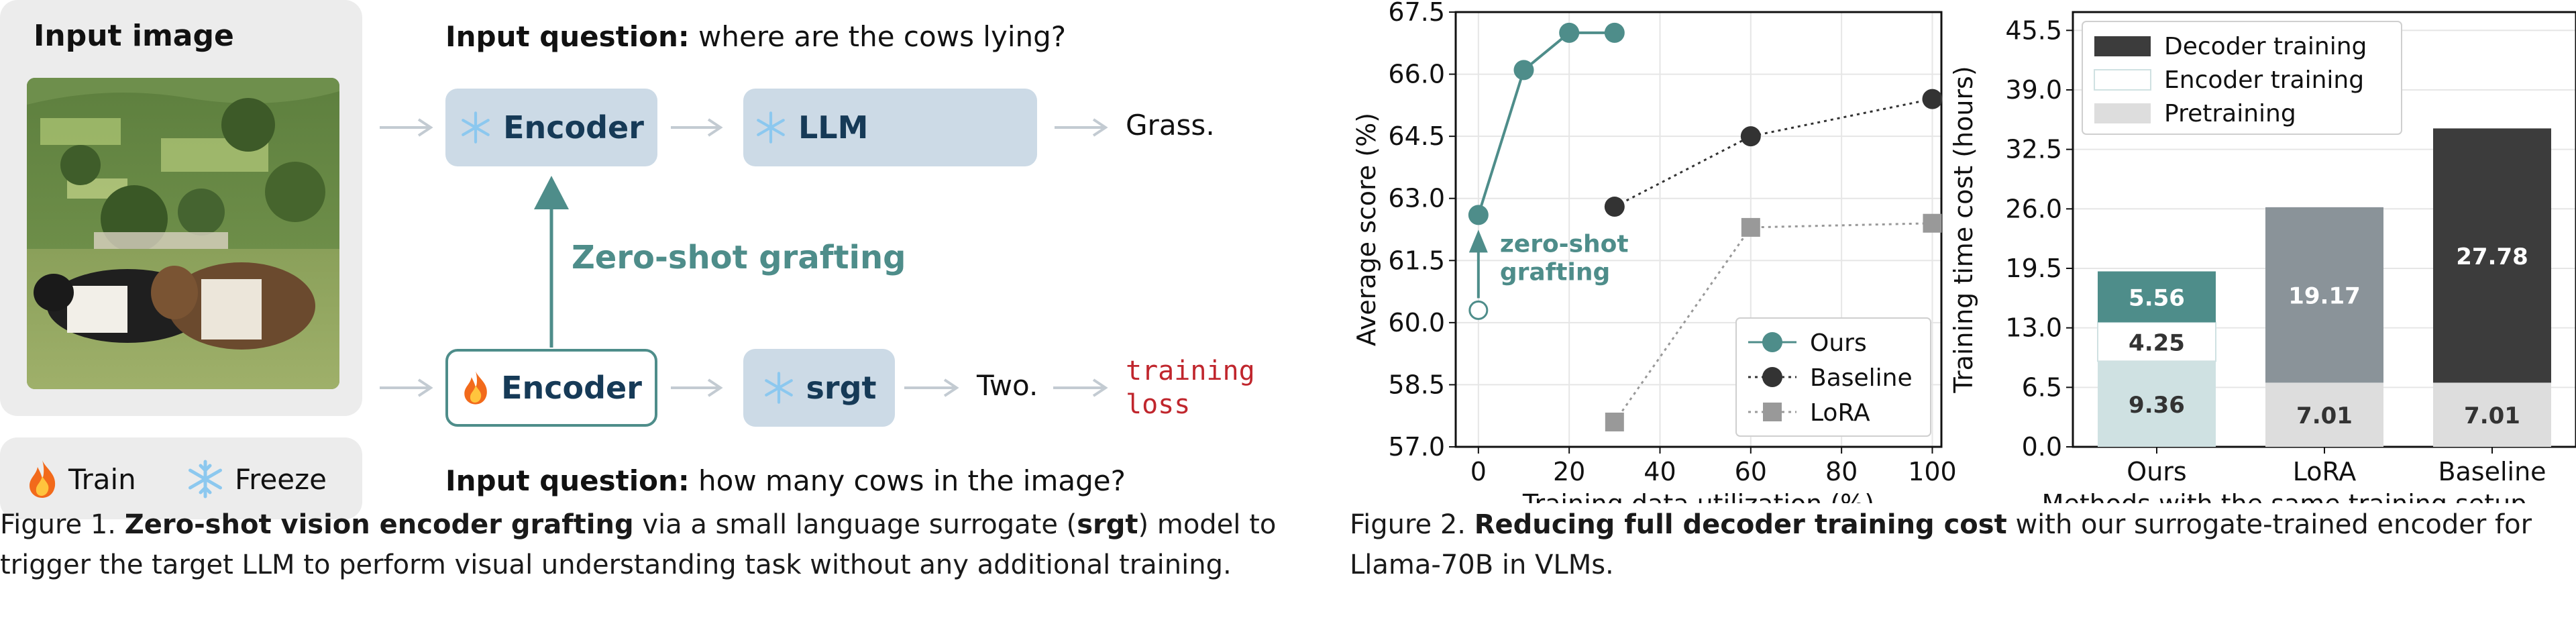 The height and width of the screenshot is (628, 2576). I want to click on zero-shot-annotation-line2: grafting, so click(1555, 272).